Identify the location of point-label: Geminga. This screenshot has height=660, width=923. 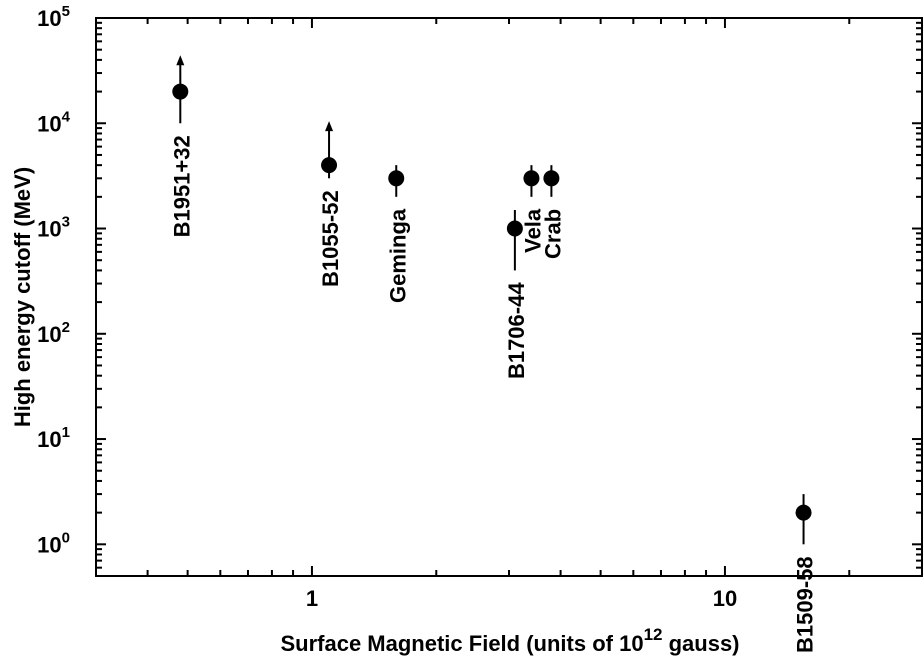
(397, 255).